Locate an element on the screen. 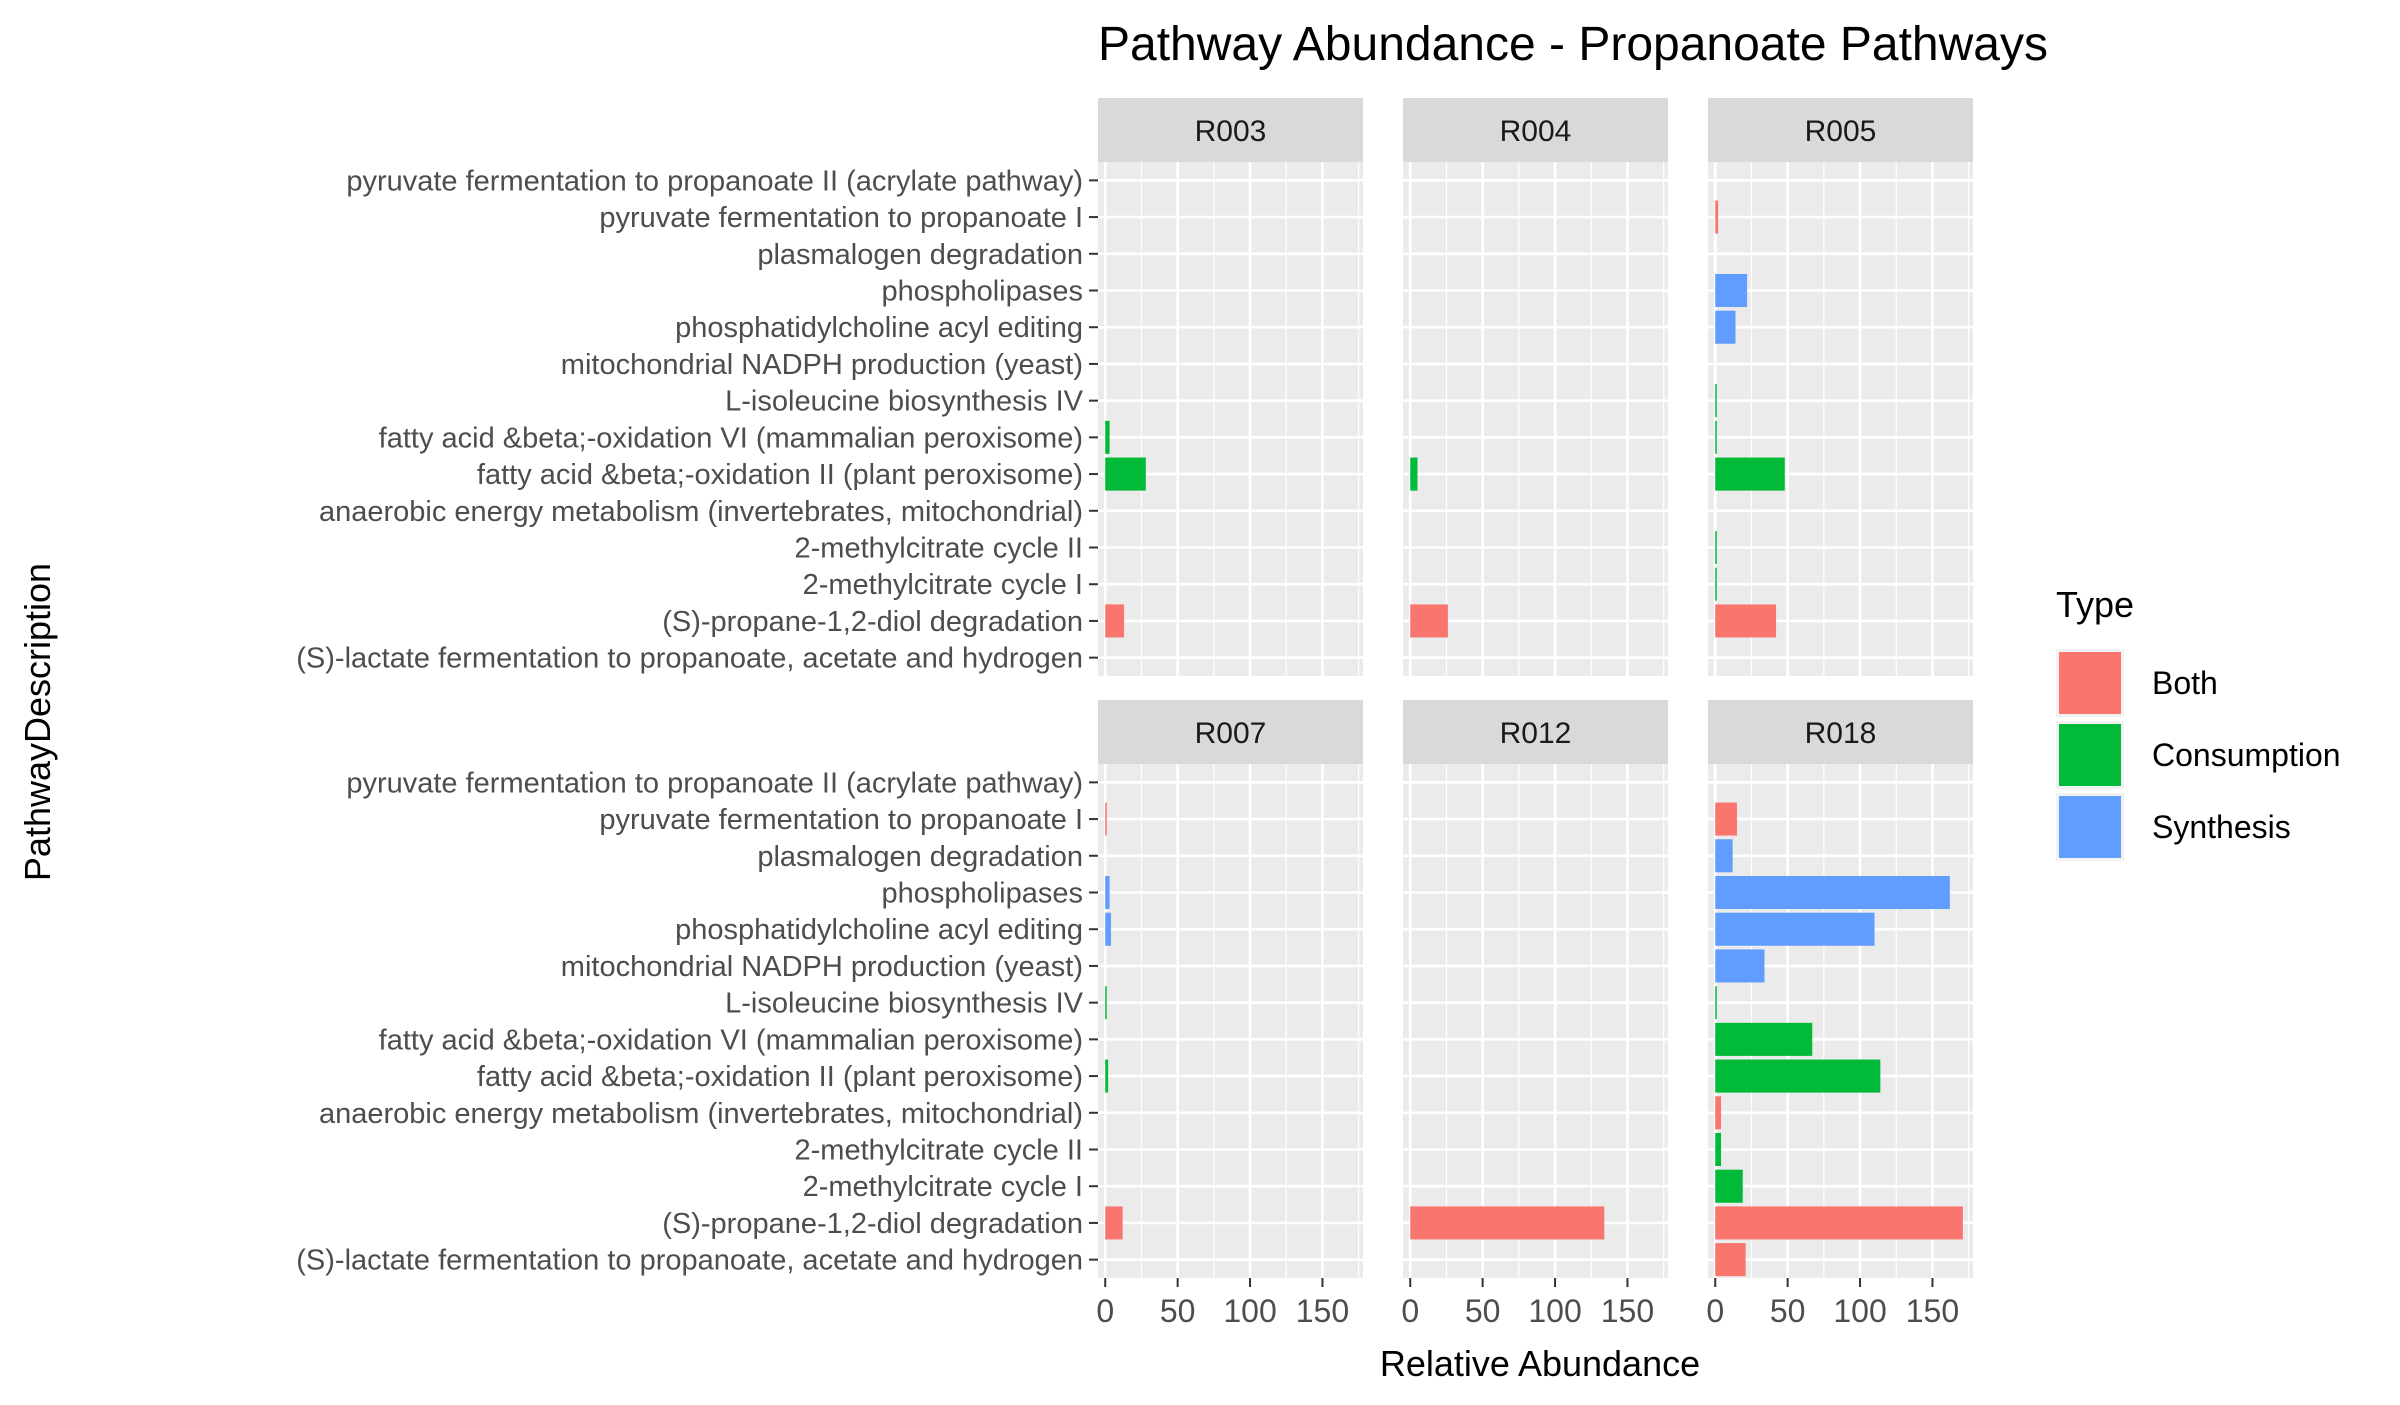  legend-label: Synthesis is located at coordinates (2221, 827).